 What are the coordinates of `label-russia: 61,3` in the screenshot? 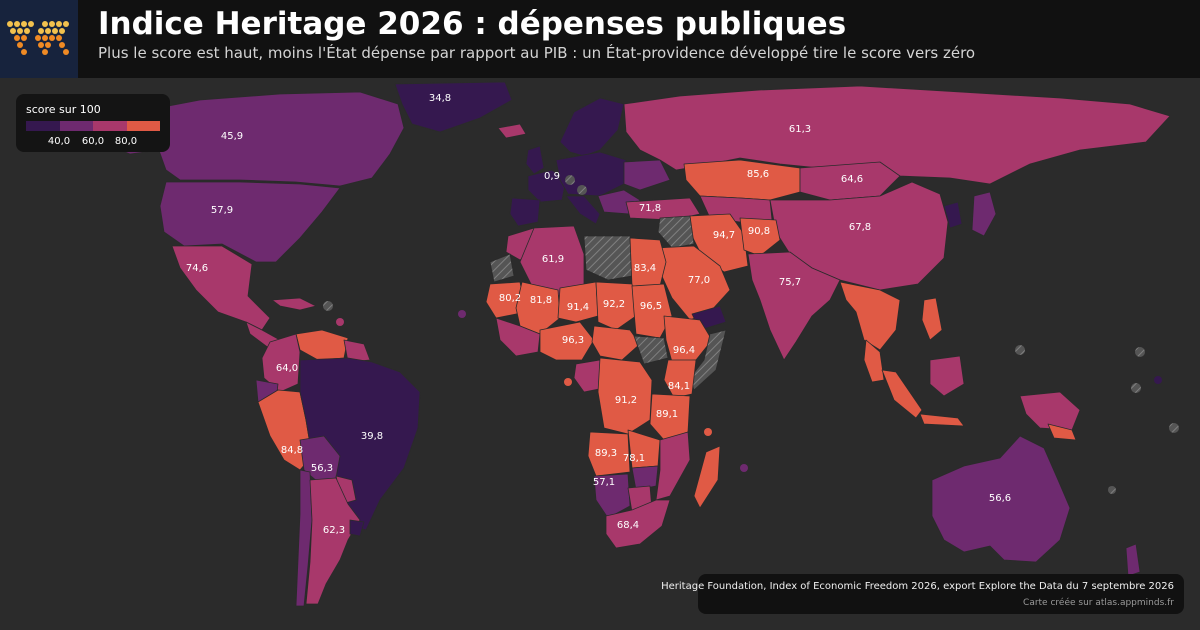 It's located at (800, 129).